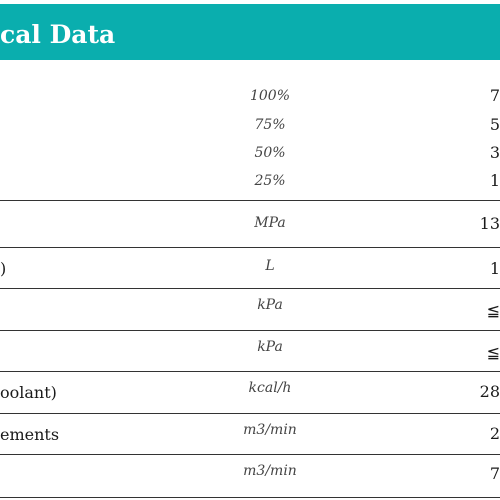 The image size is (500, 500). What do you see at coordinates (270, 96) in the screenshot?
I see `unit-cell: 100%` at bounding box center [270, 96].